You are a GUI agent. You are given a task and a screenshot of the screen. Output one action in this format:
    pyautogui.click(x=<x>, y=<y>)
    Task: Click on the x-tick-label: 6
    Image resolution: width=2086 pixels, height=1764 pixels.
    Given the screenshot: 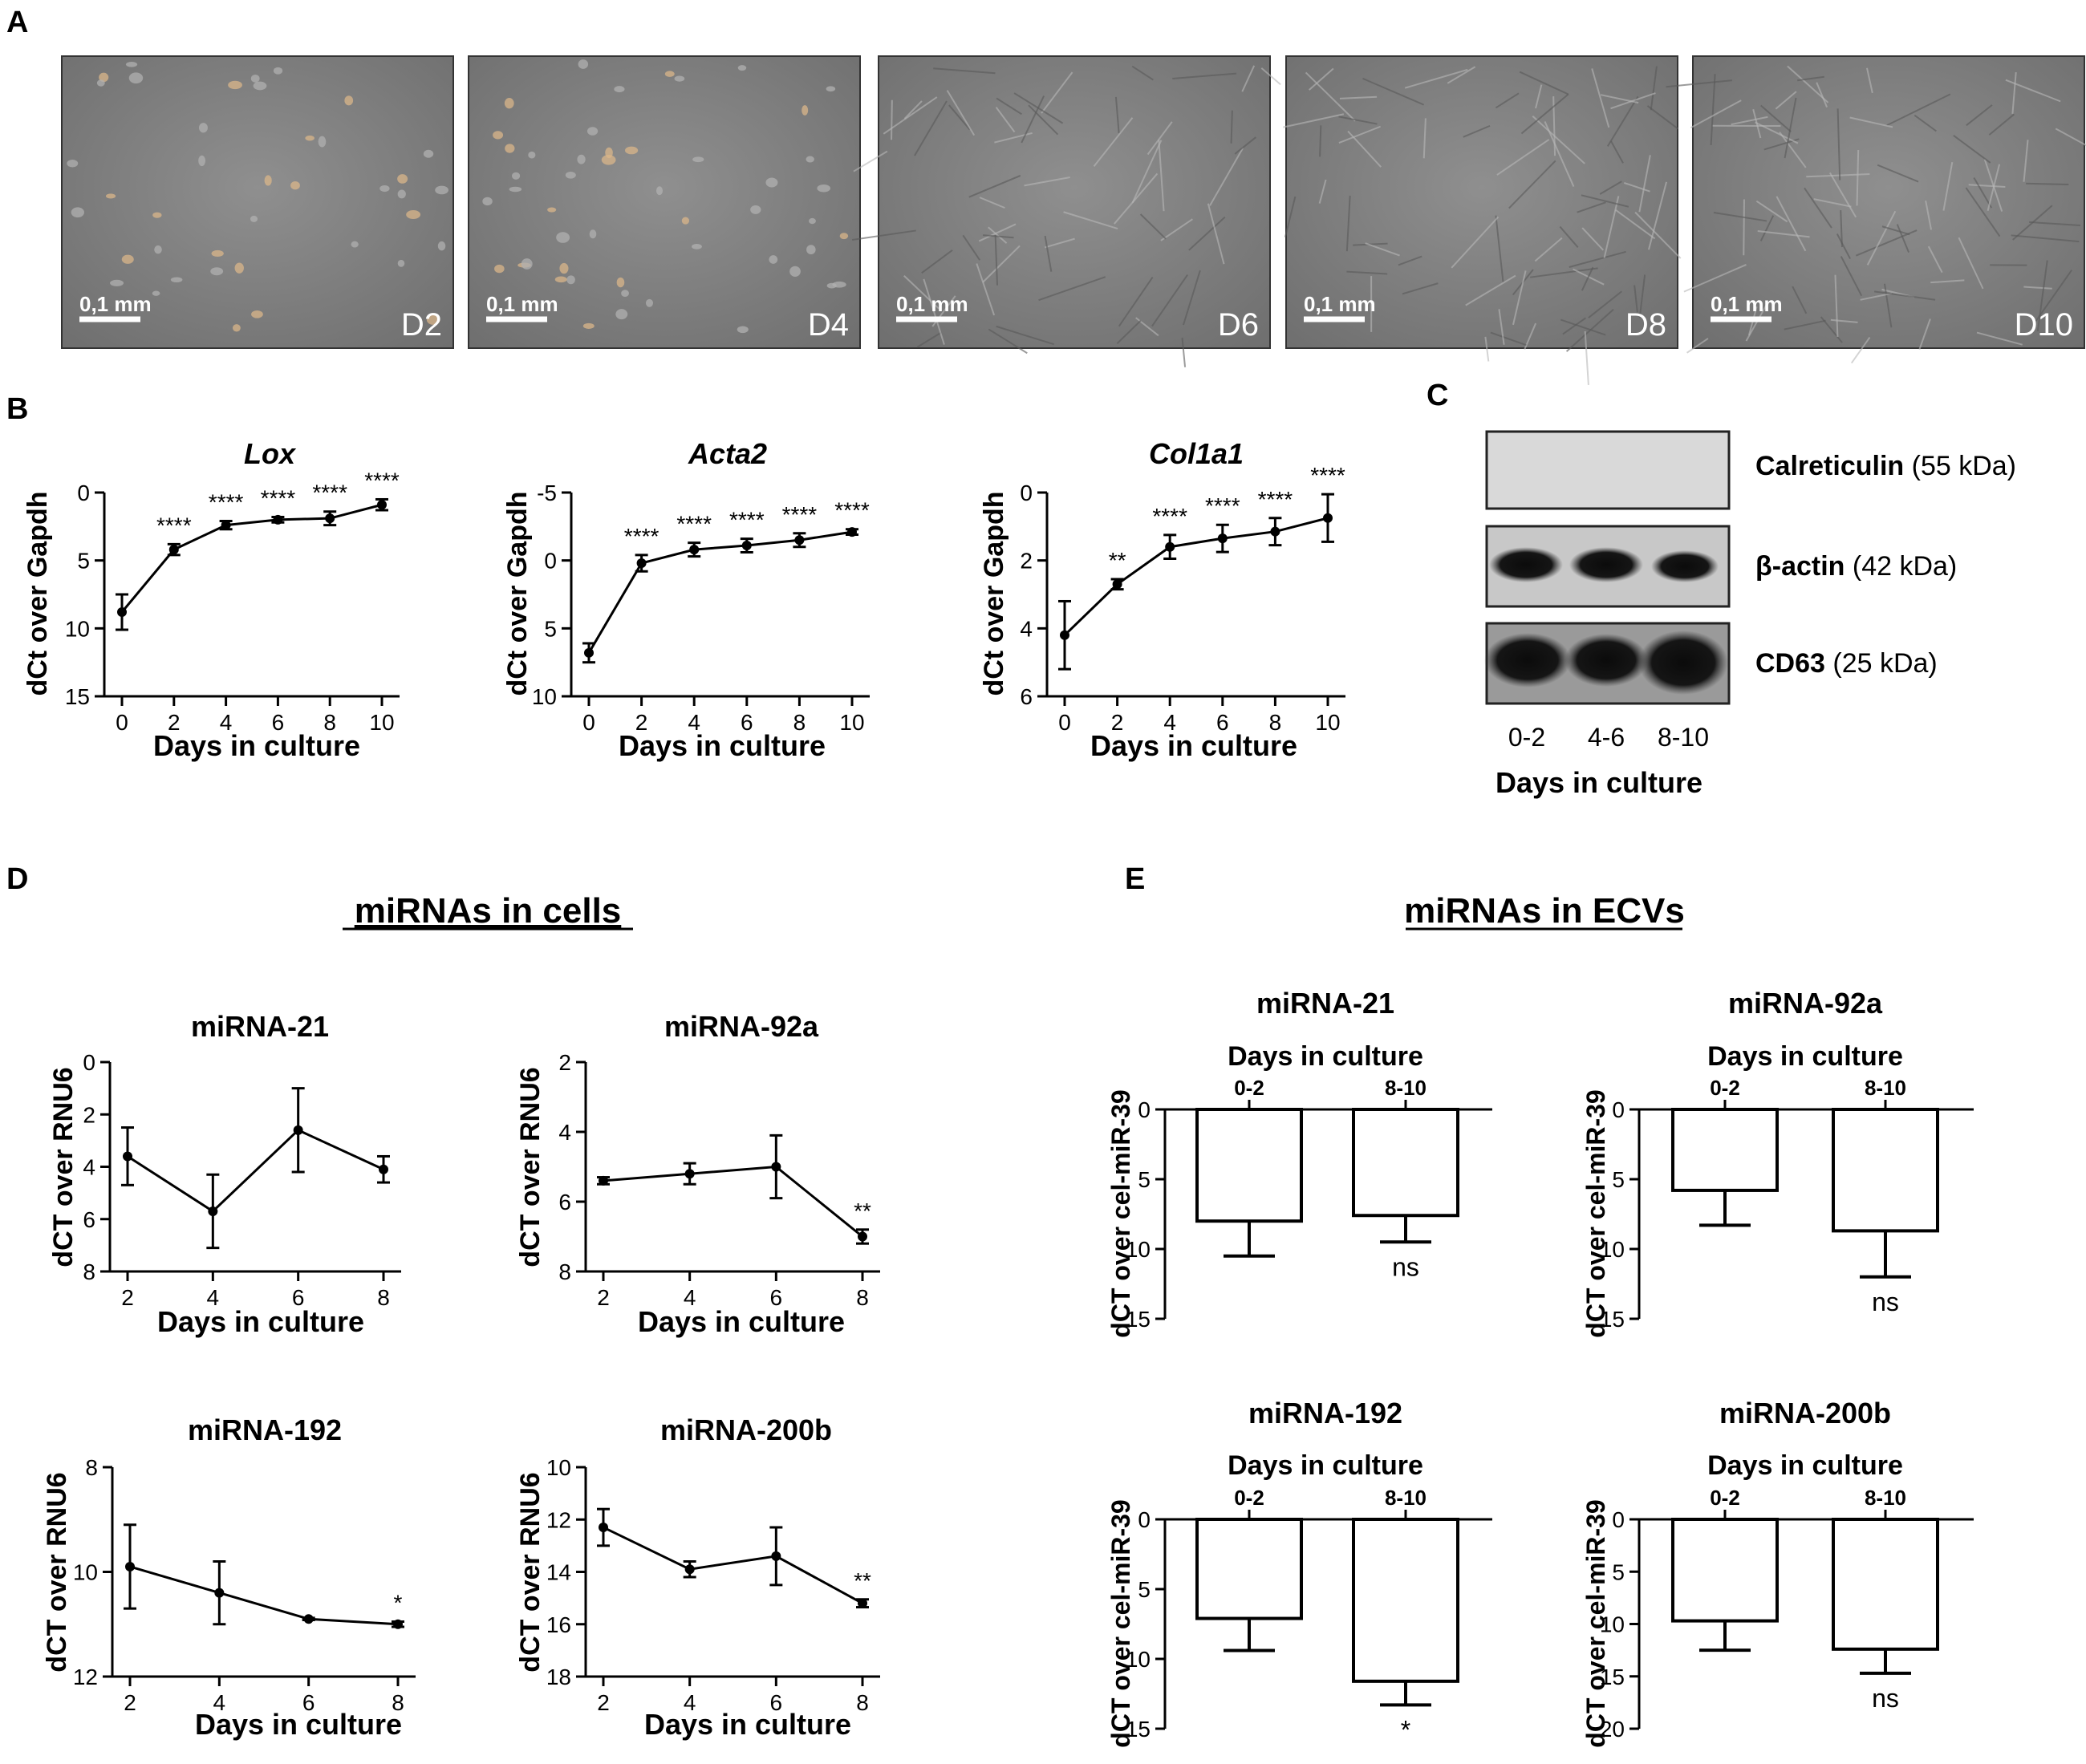 What is the action you would take?
    pyautogui.click(x=776, y=1297)
    